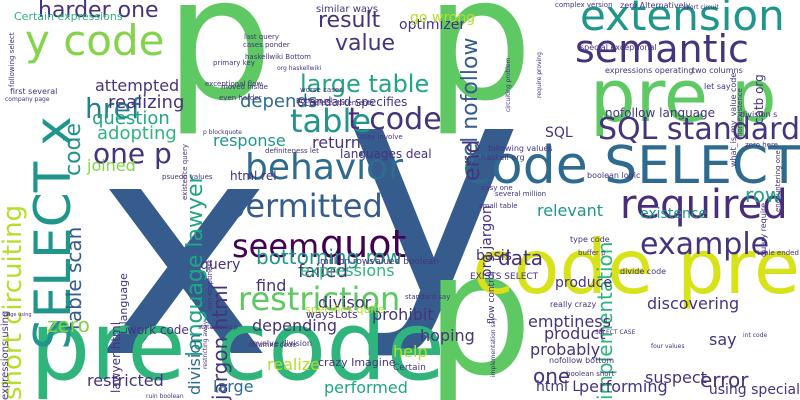 The image size is (800, 400). What do you see at coordinates (583, 283) in the screenshot?
I see `cloud-word: produce` at bounding box center [583, 283].